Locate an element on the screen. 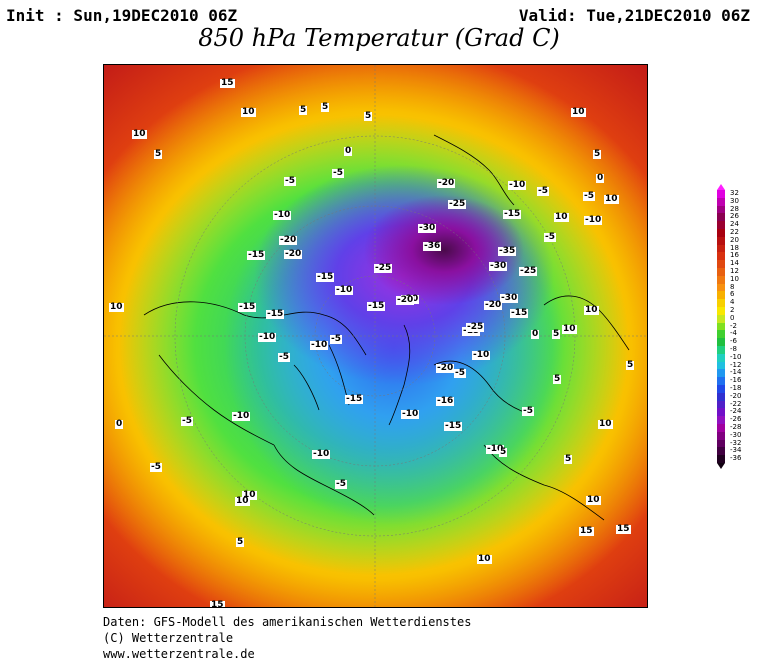 The height and width of the screenshot is (671, 758). legend-label: 4 is located at coordinates (732, 302).